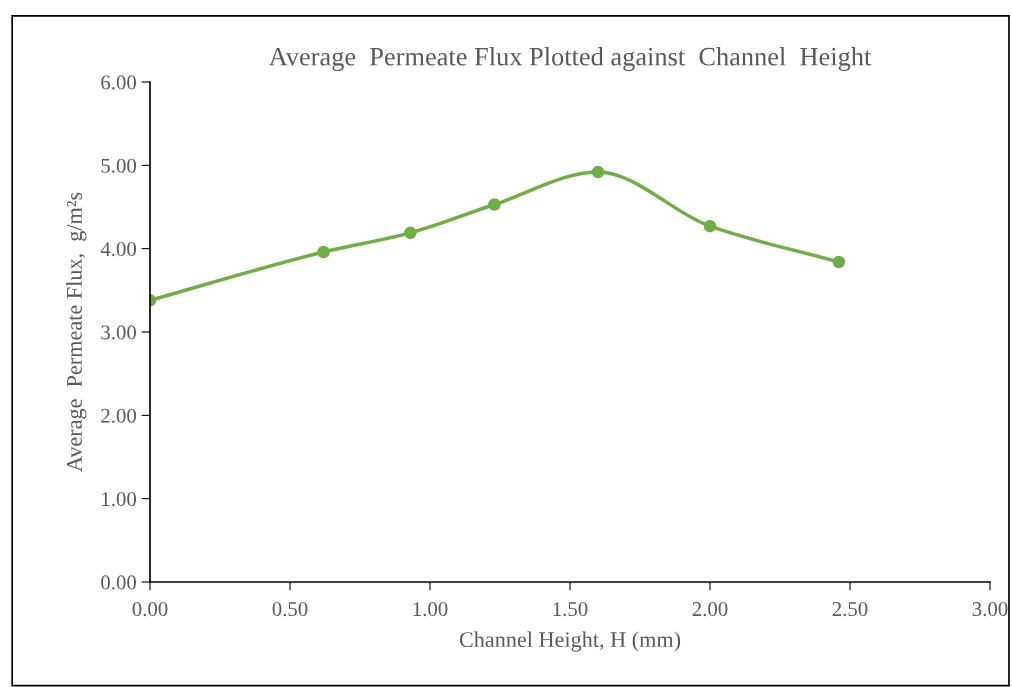 This screenshot has width=1012, height=687. Describe the element at coordinates (119, 165) in the screenshot. I see `y-tick-label: 5.00` at that location.